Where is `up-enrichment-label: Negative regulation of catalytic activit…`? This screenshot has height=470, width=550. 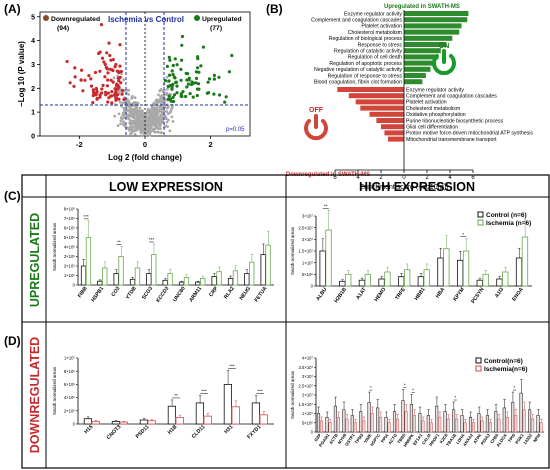
up-enrichment-label: Negative regulation of catalytic activit… is located at coordinates (358, 70).